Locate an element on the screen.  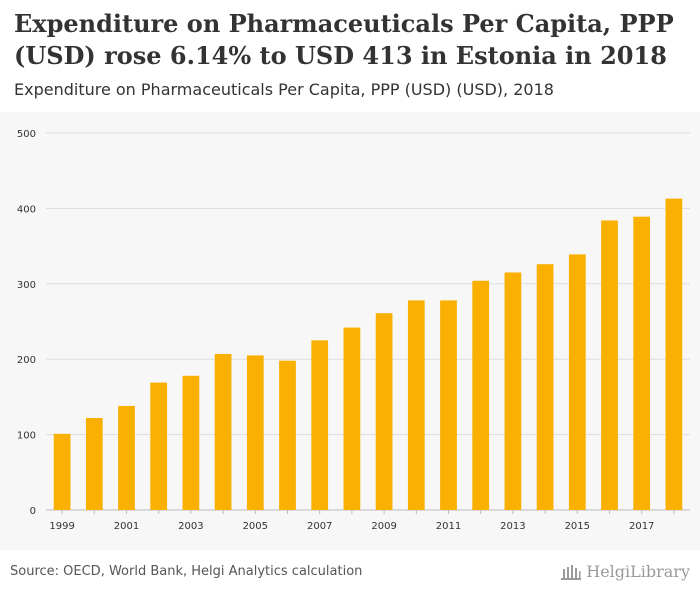
y-tick-label: 400 is located at coordinates (26, 209).